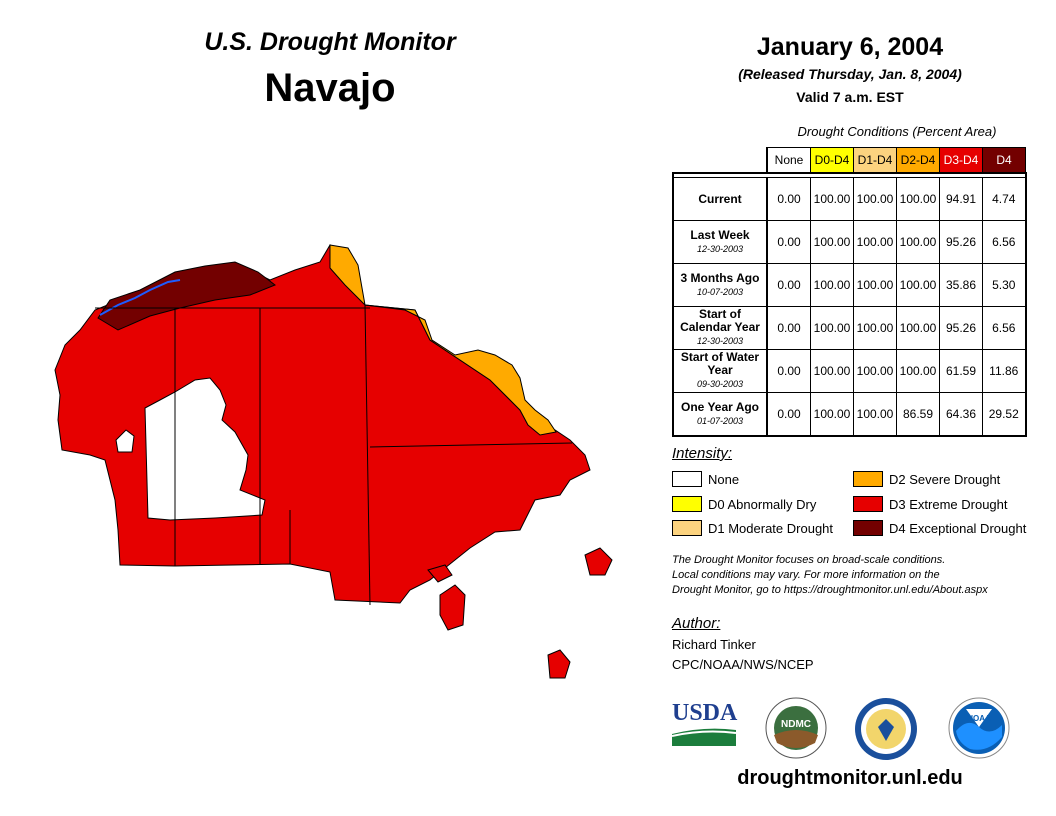 This screenshot has width=1056, height=816. I want to click on legend-item-d1: D1 Moderate Drought, so click(752, 528).